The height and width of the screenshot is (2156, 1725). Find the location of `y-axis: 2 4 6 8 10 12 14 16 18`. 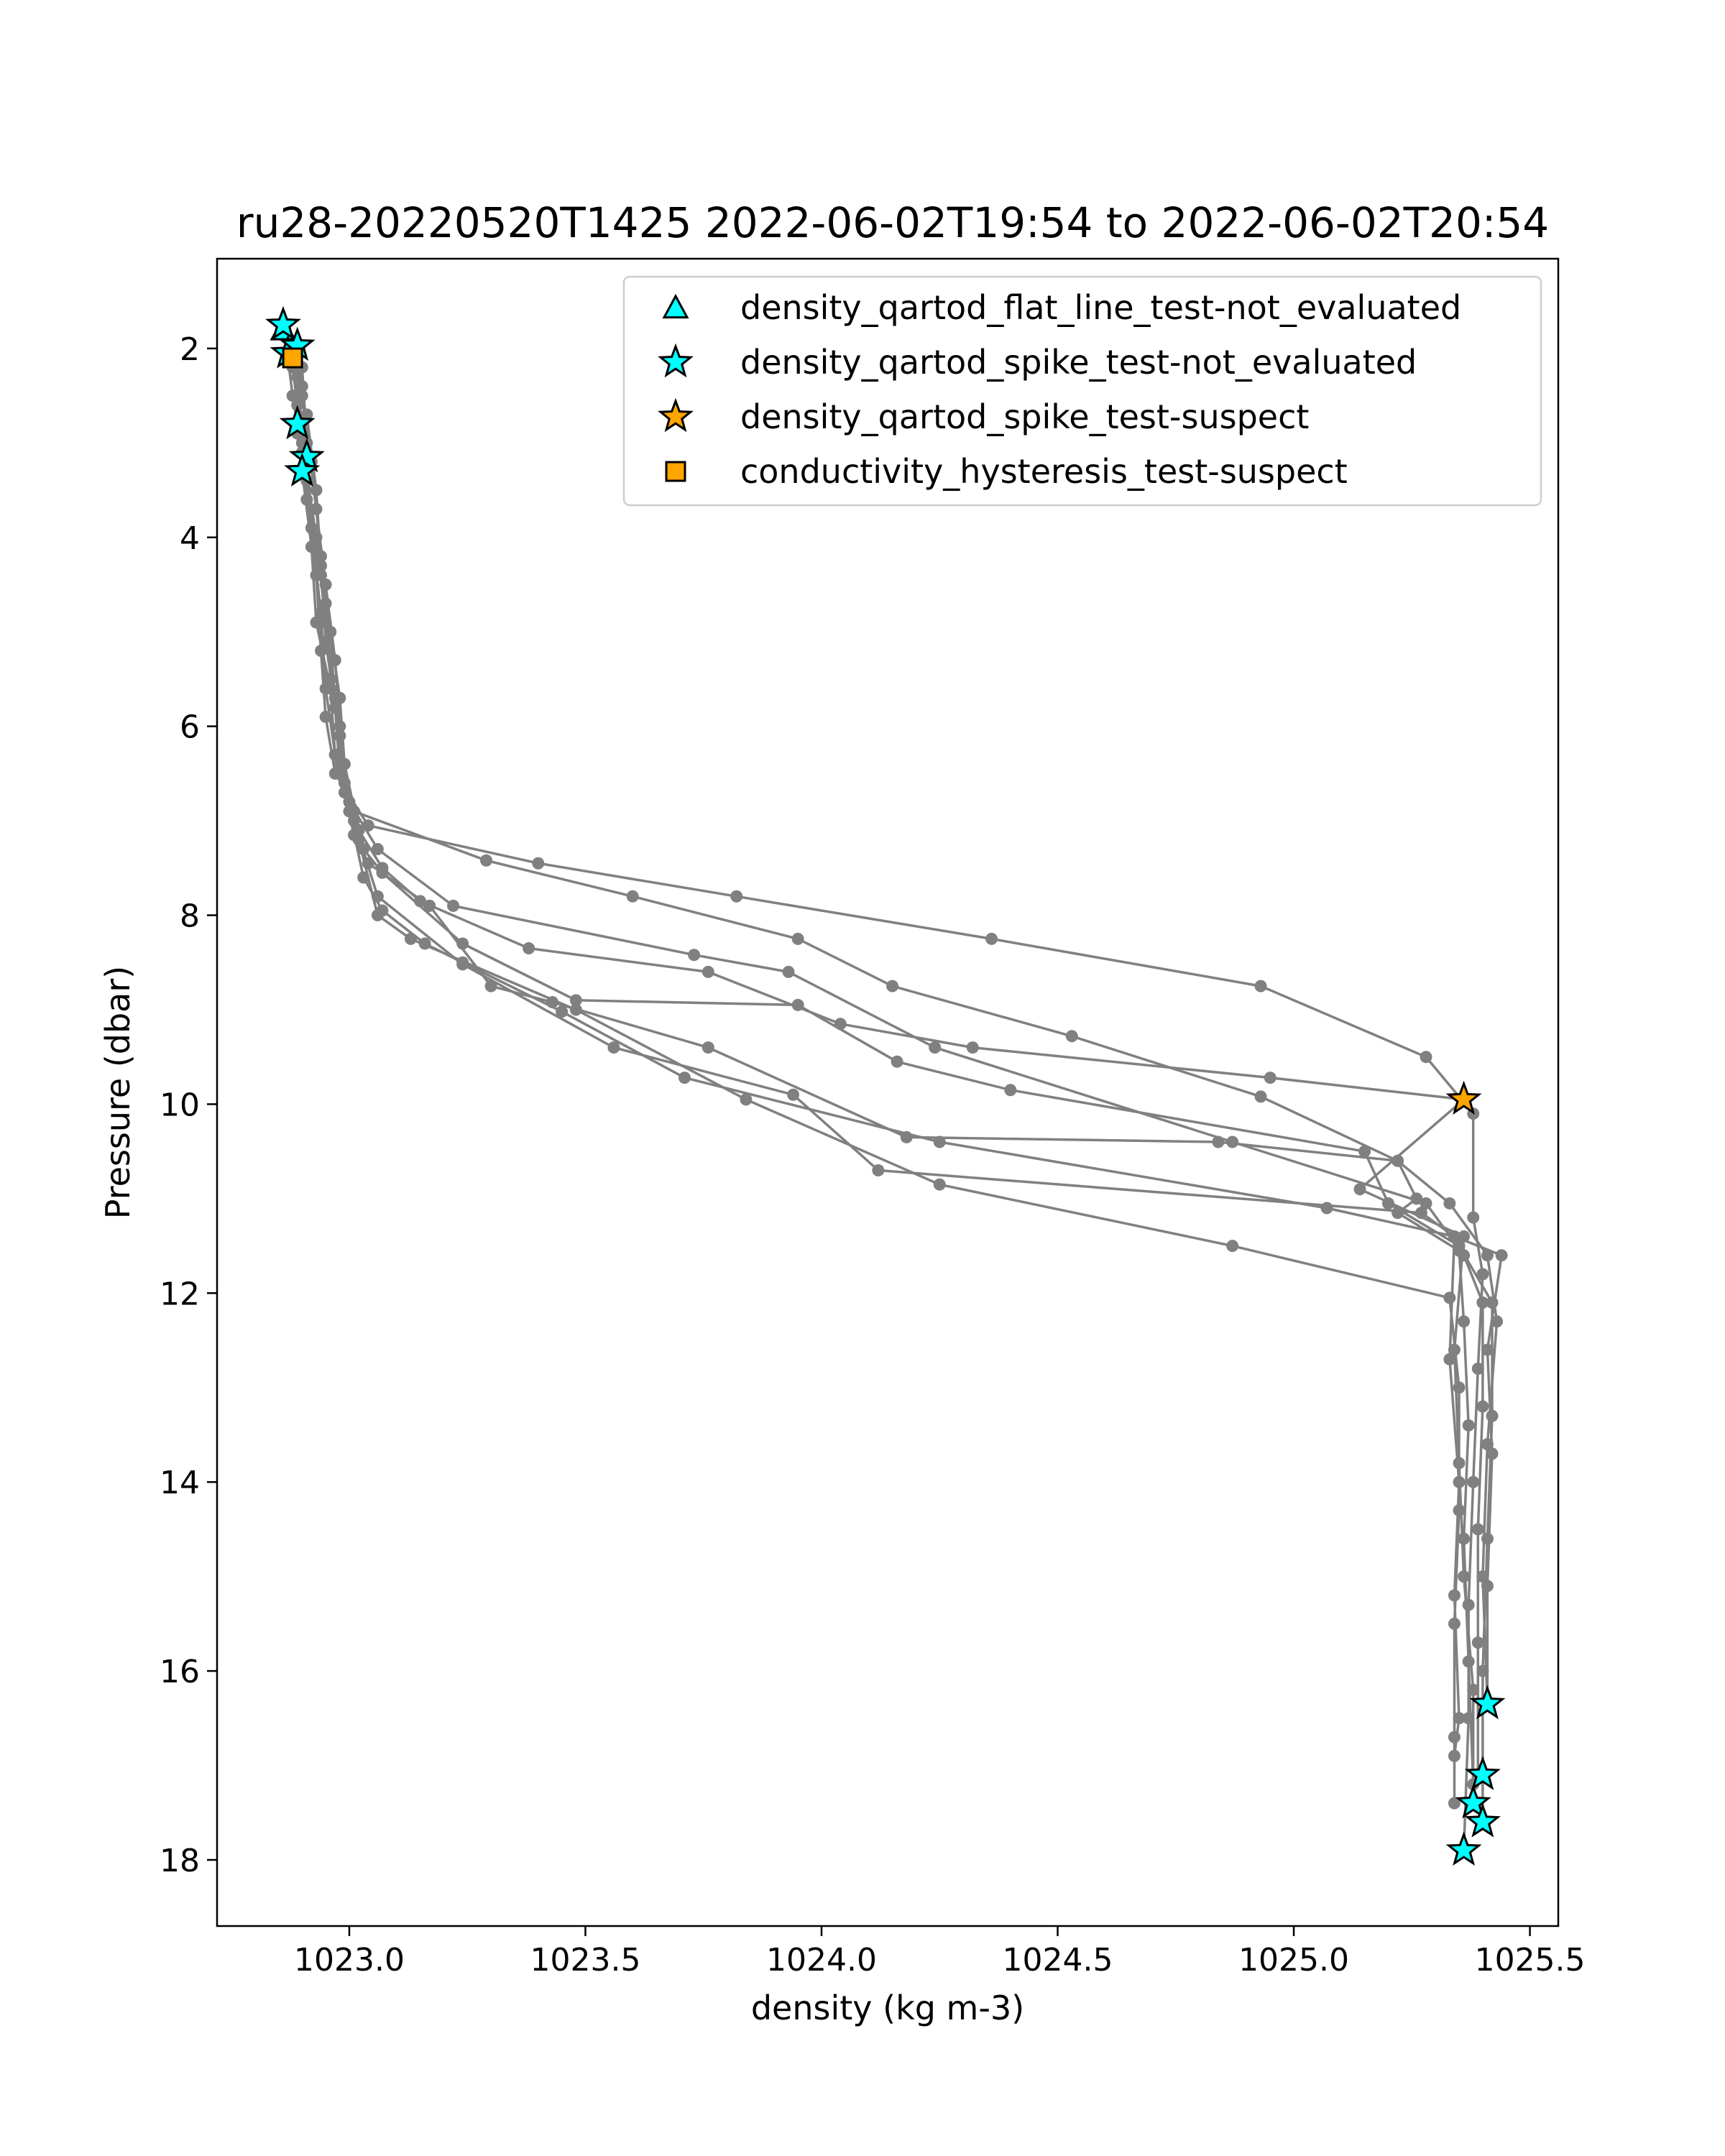

y-axis: 2 4 6 8 10 12 14 16 18 is located at coordinates (188, 1105).